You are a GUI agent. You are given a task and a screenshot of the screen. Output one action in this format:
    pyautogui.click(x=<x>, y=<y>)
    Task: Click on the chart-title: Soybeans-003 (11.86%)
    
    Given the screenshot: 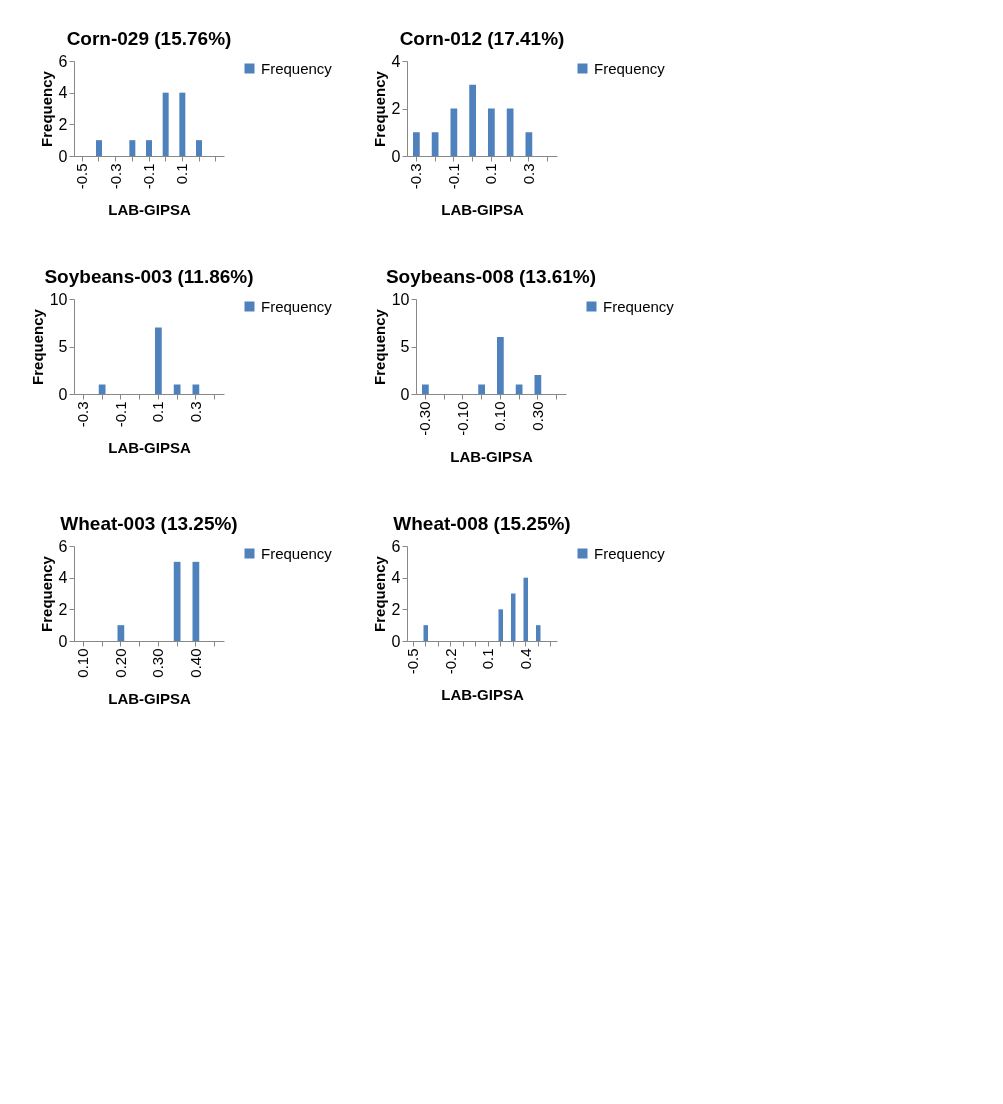 What is the action you would take?
    pyautogui.click(x=149, y=276)
    